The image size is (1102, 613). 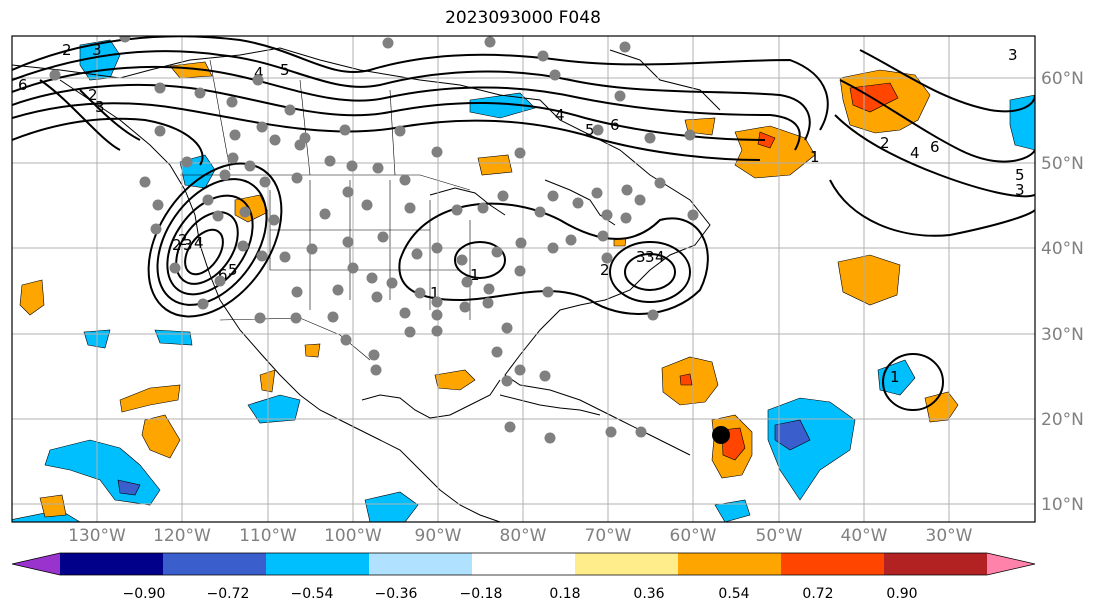 I want to click on colorbar-extend-max, so click(x=1011, y=564).